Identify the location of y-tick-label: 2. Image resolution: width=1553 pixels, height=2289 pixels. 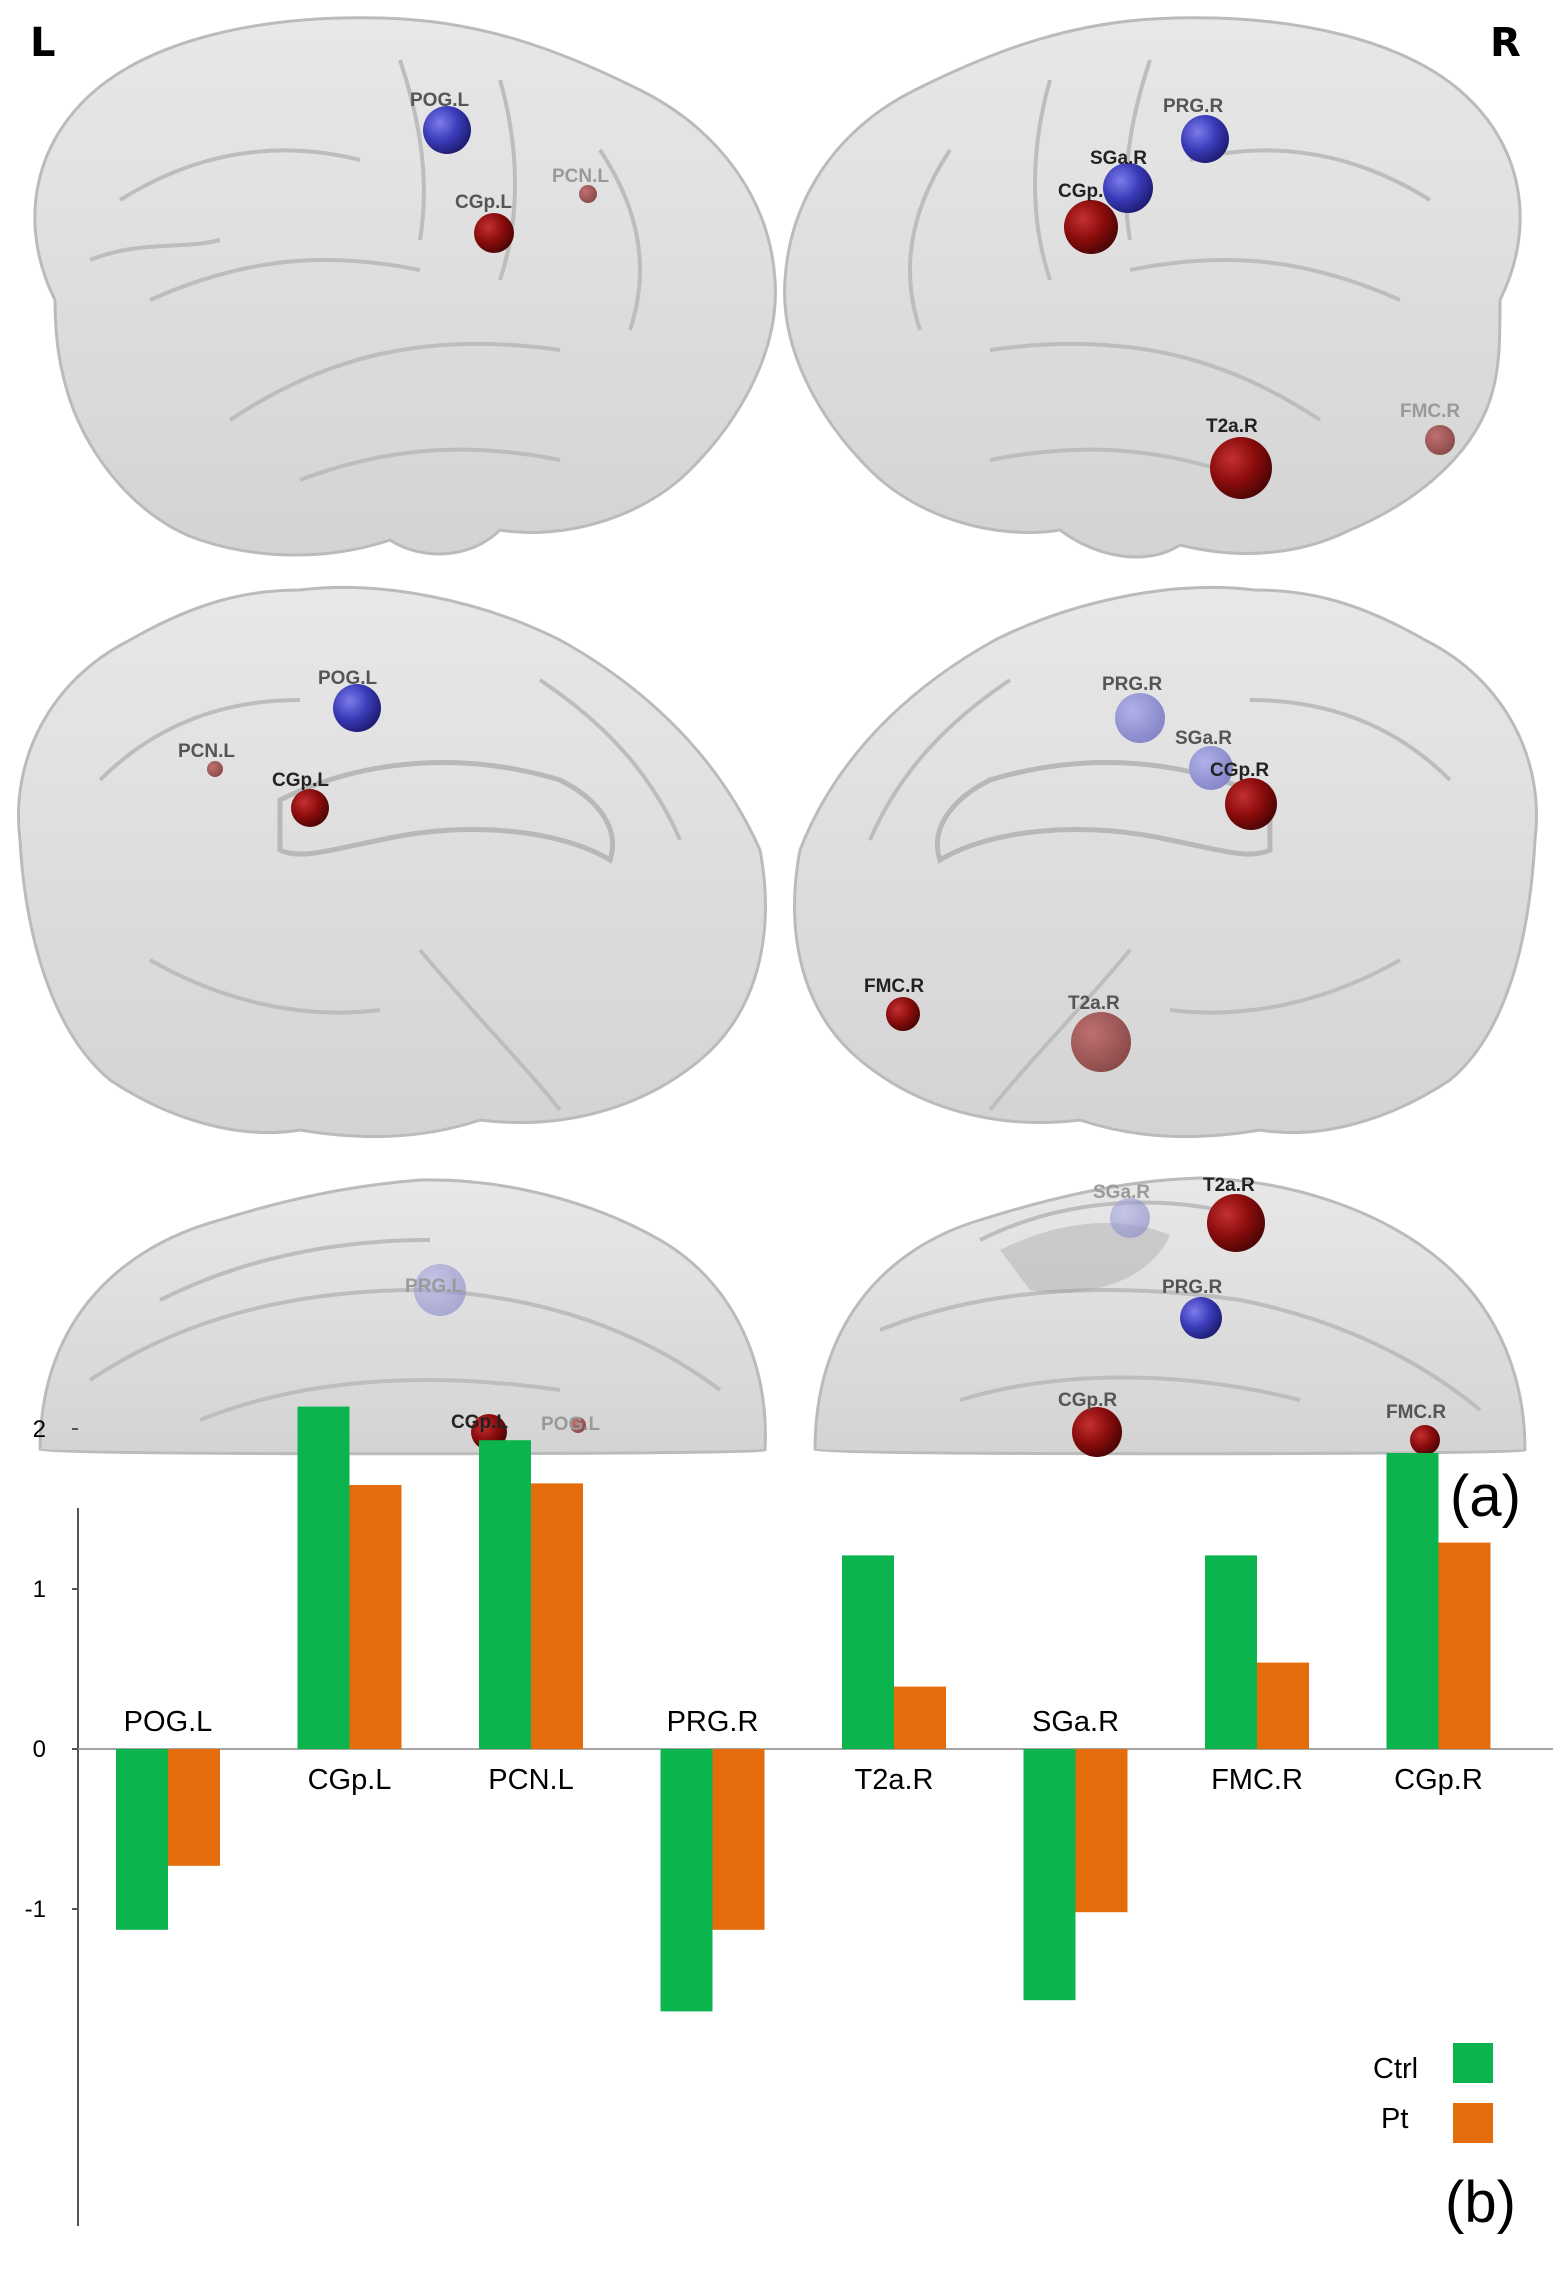
(39, 1429).